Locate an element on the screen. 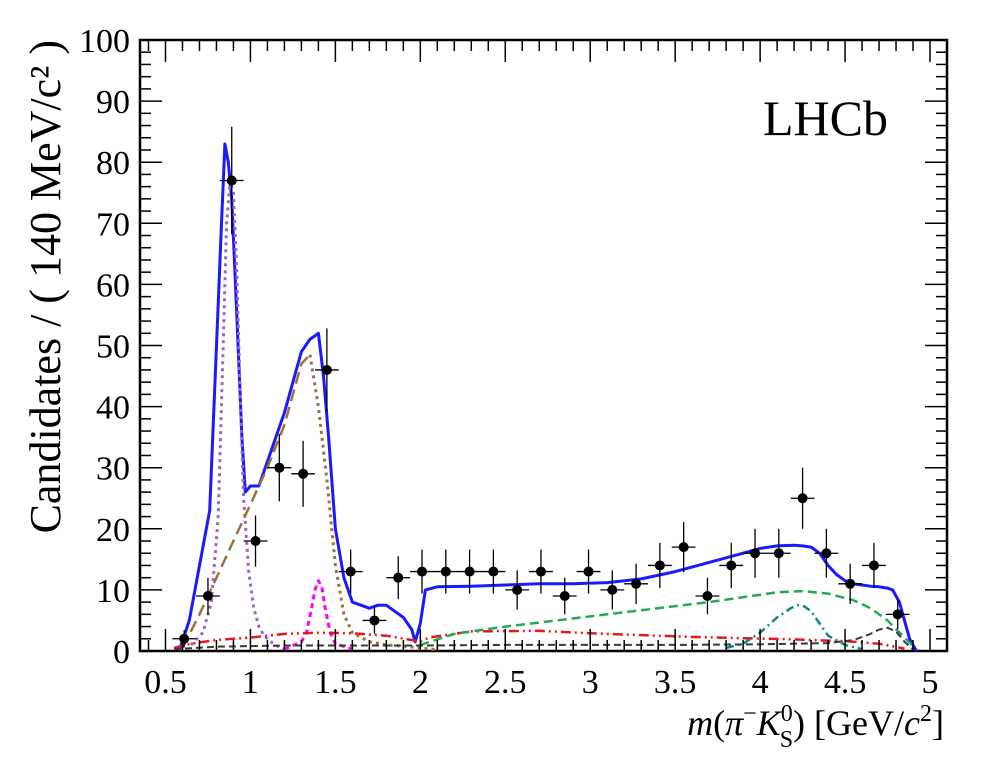  x-tick-label: 4.5 is located at coordinates (845, 682).